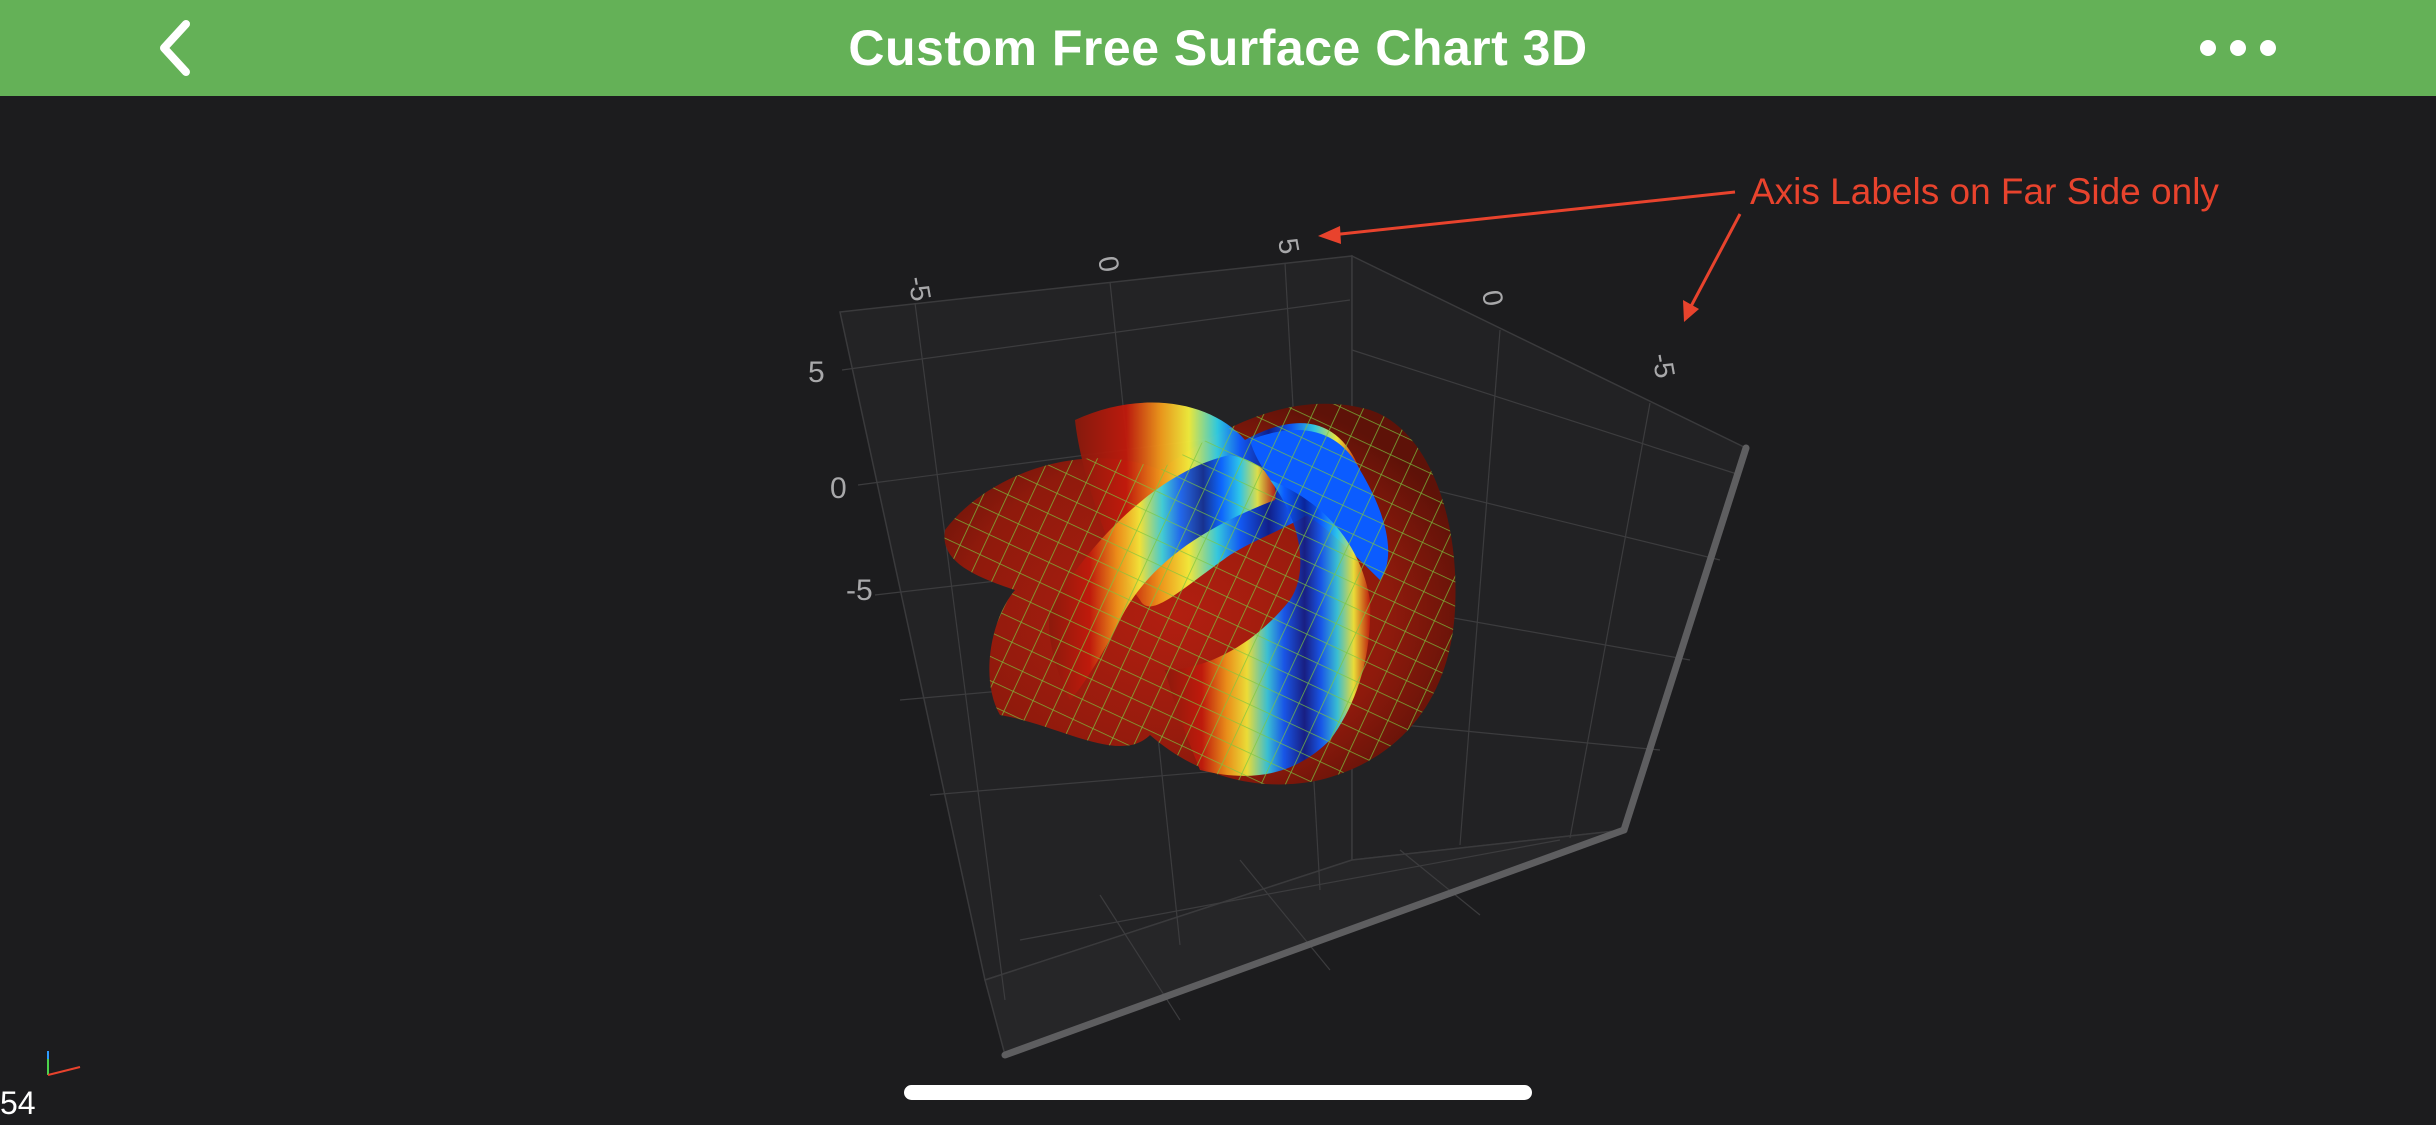 Image resolution: width=2436 pixels, height=1125 pixels. What do you see at coordinates (1768, 246) in the screenshot?
I see `annotation: Axis Labels on Far Side only` at bounding box center [1768, 246].